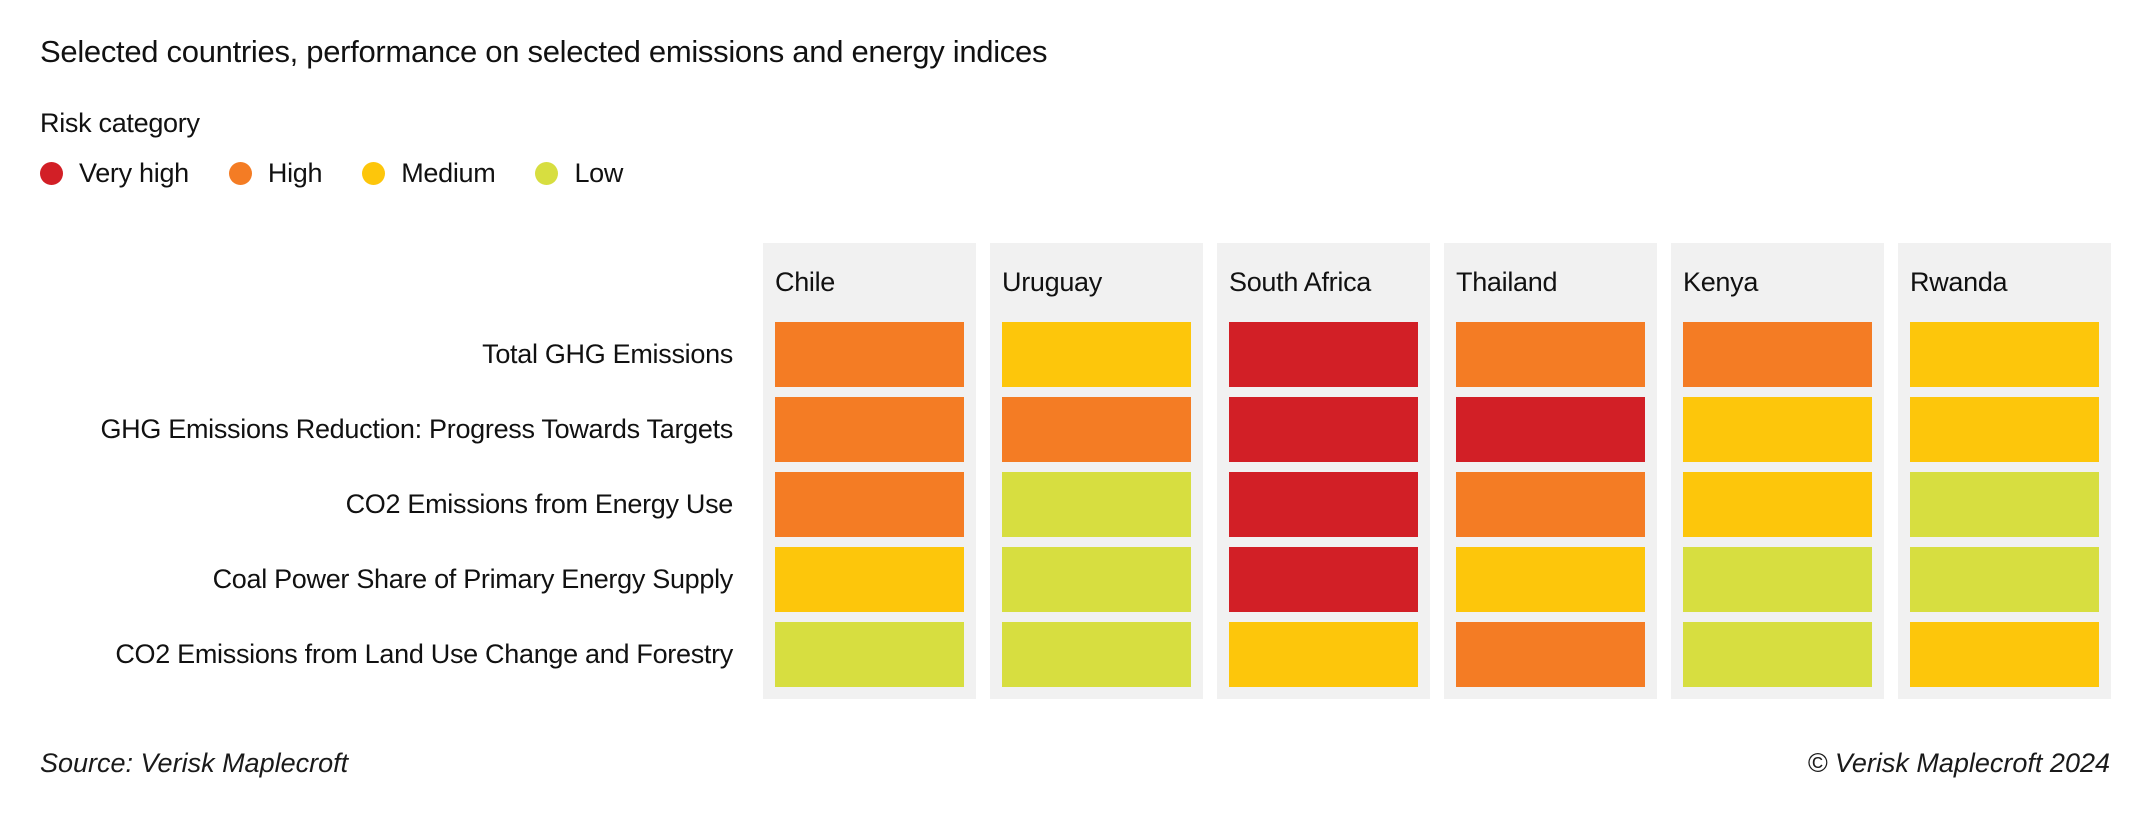  What do you see at coordinates (1507, 282) in the screenshot?
I see `country-header: Thailand` at bounding box center [1507, 282].